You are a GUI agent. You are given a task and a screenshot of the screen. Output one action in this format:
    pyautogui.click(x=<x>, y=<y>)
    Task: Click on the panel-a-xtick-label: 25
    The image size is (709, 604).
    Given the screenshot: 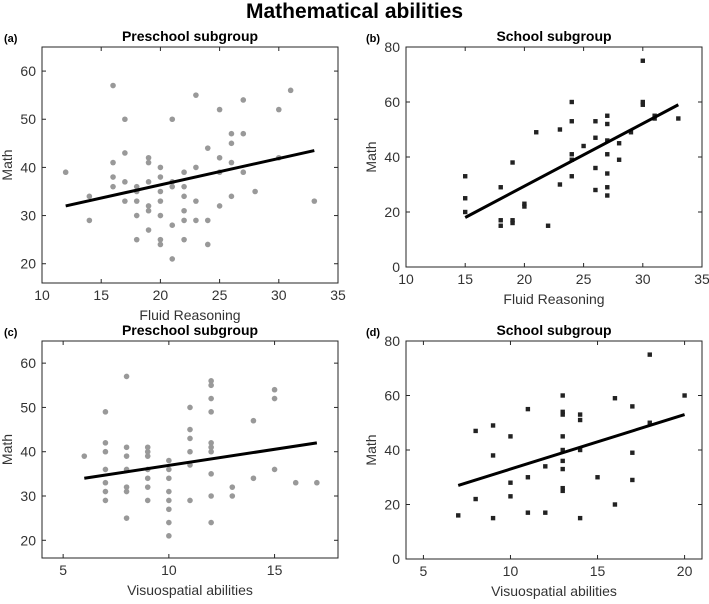 What is the action you would take?
    pyautogui.click(x=220, y=295)
    